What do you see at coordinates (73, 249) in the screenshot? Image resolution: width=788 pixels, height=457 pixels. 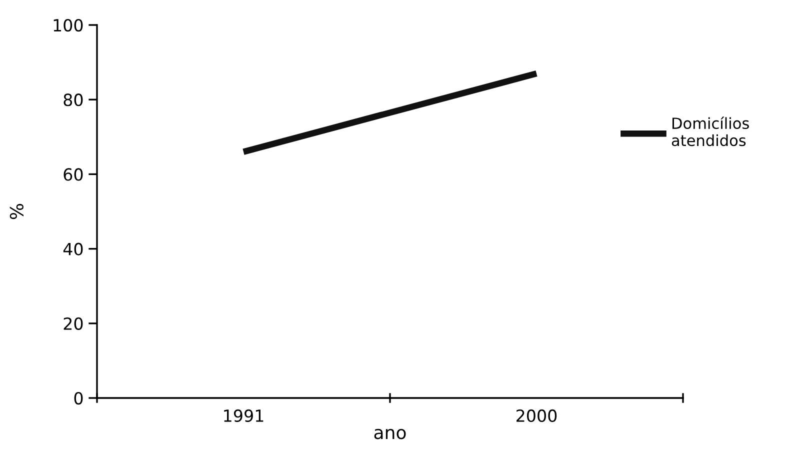 I see `y-tick-label: 40` at bounding box center [73, 249].